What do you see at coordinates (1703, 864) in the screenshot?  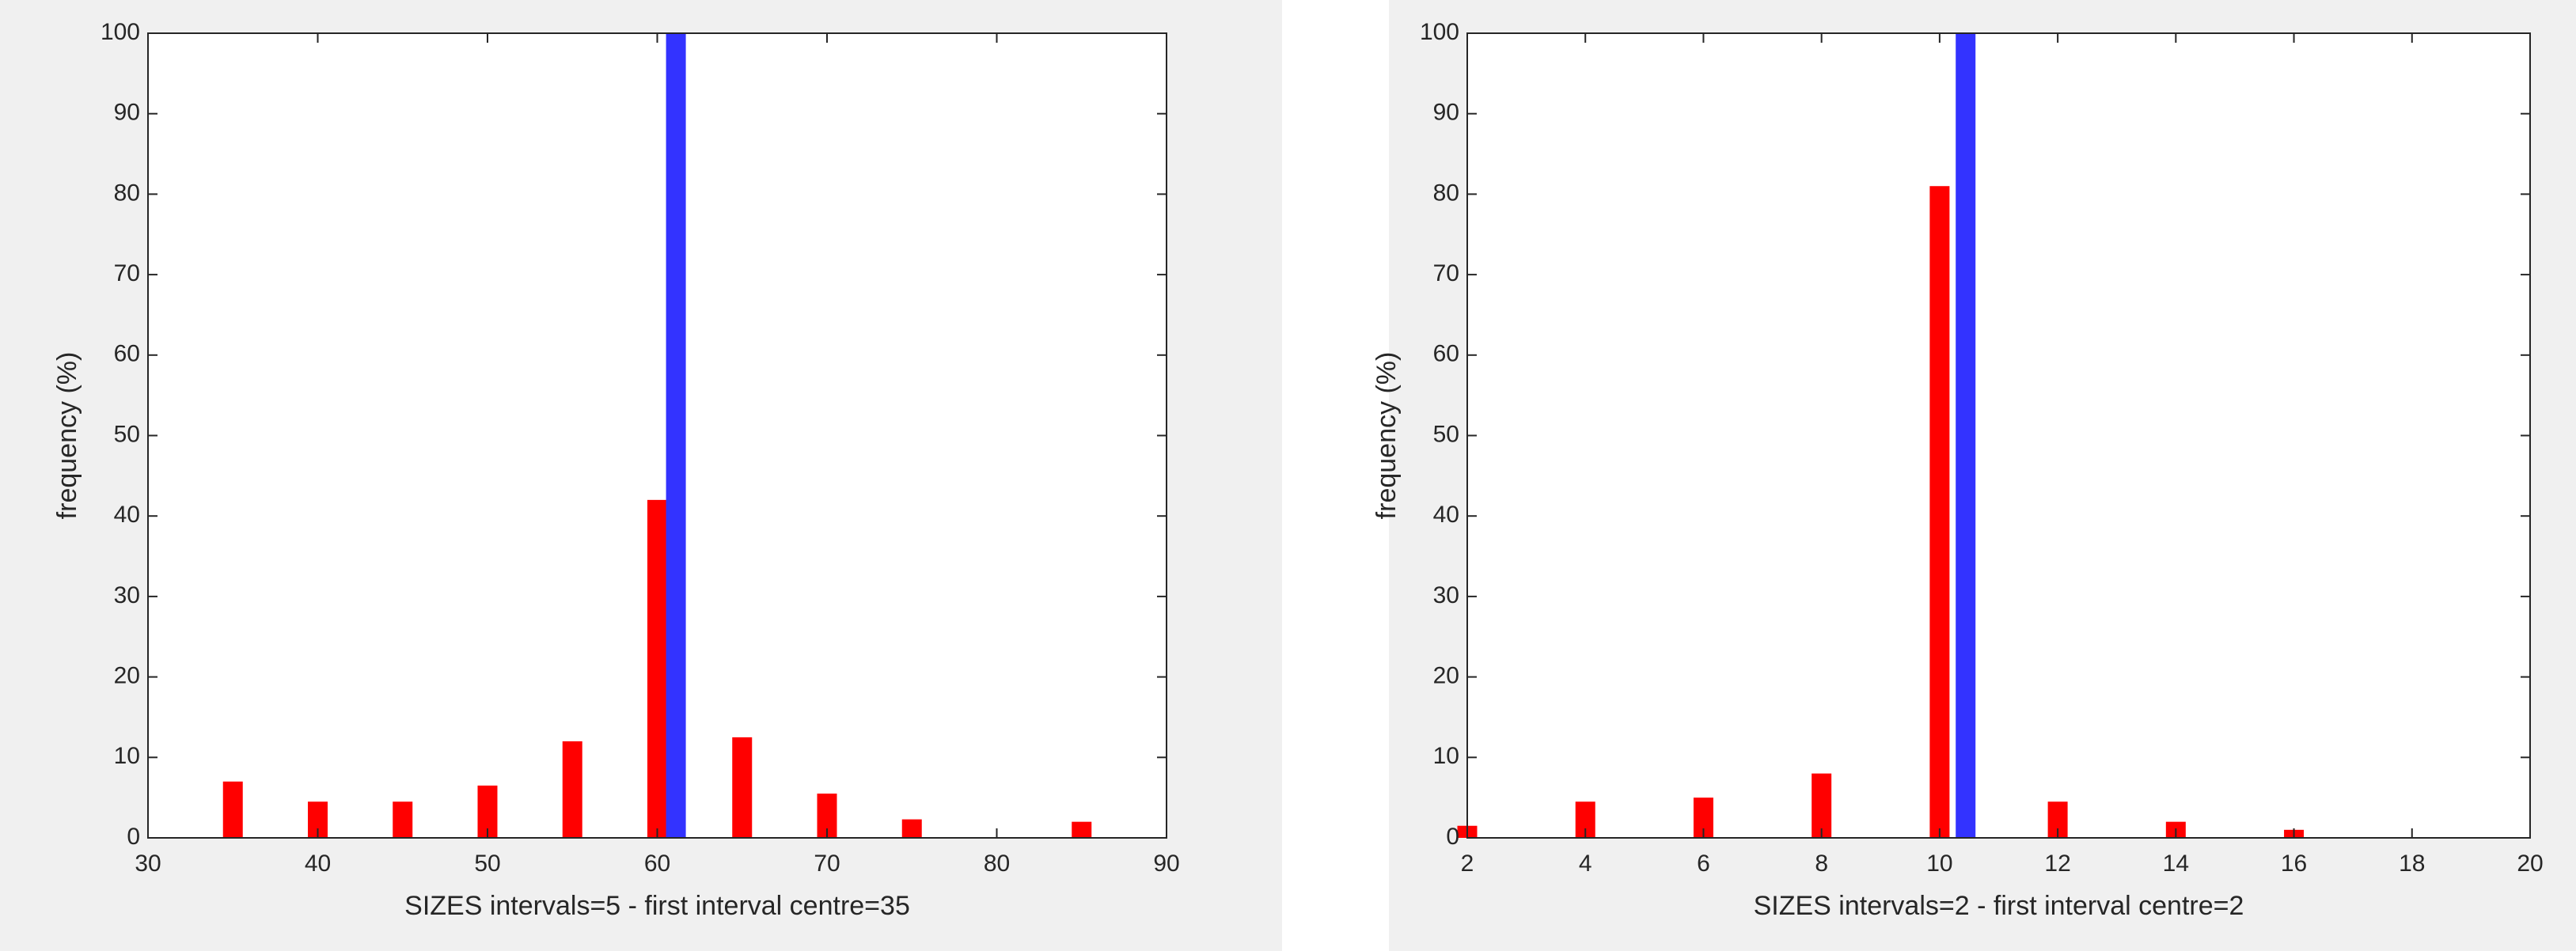 I see `x-tick-label: 6` at bounding box center [1703, 864].